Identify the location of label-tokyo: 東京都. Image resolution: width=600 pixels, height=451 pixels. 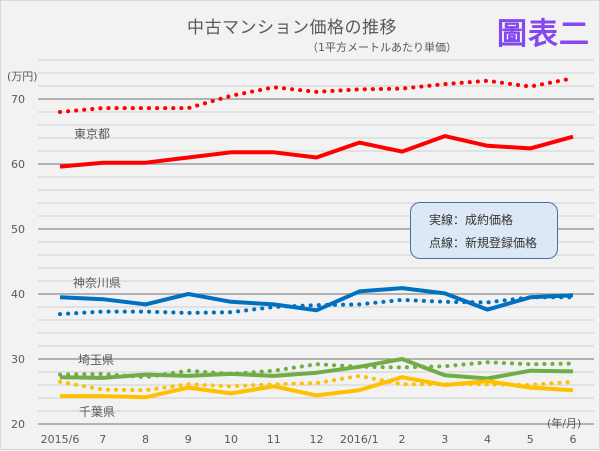
(92, 133).